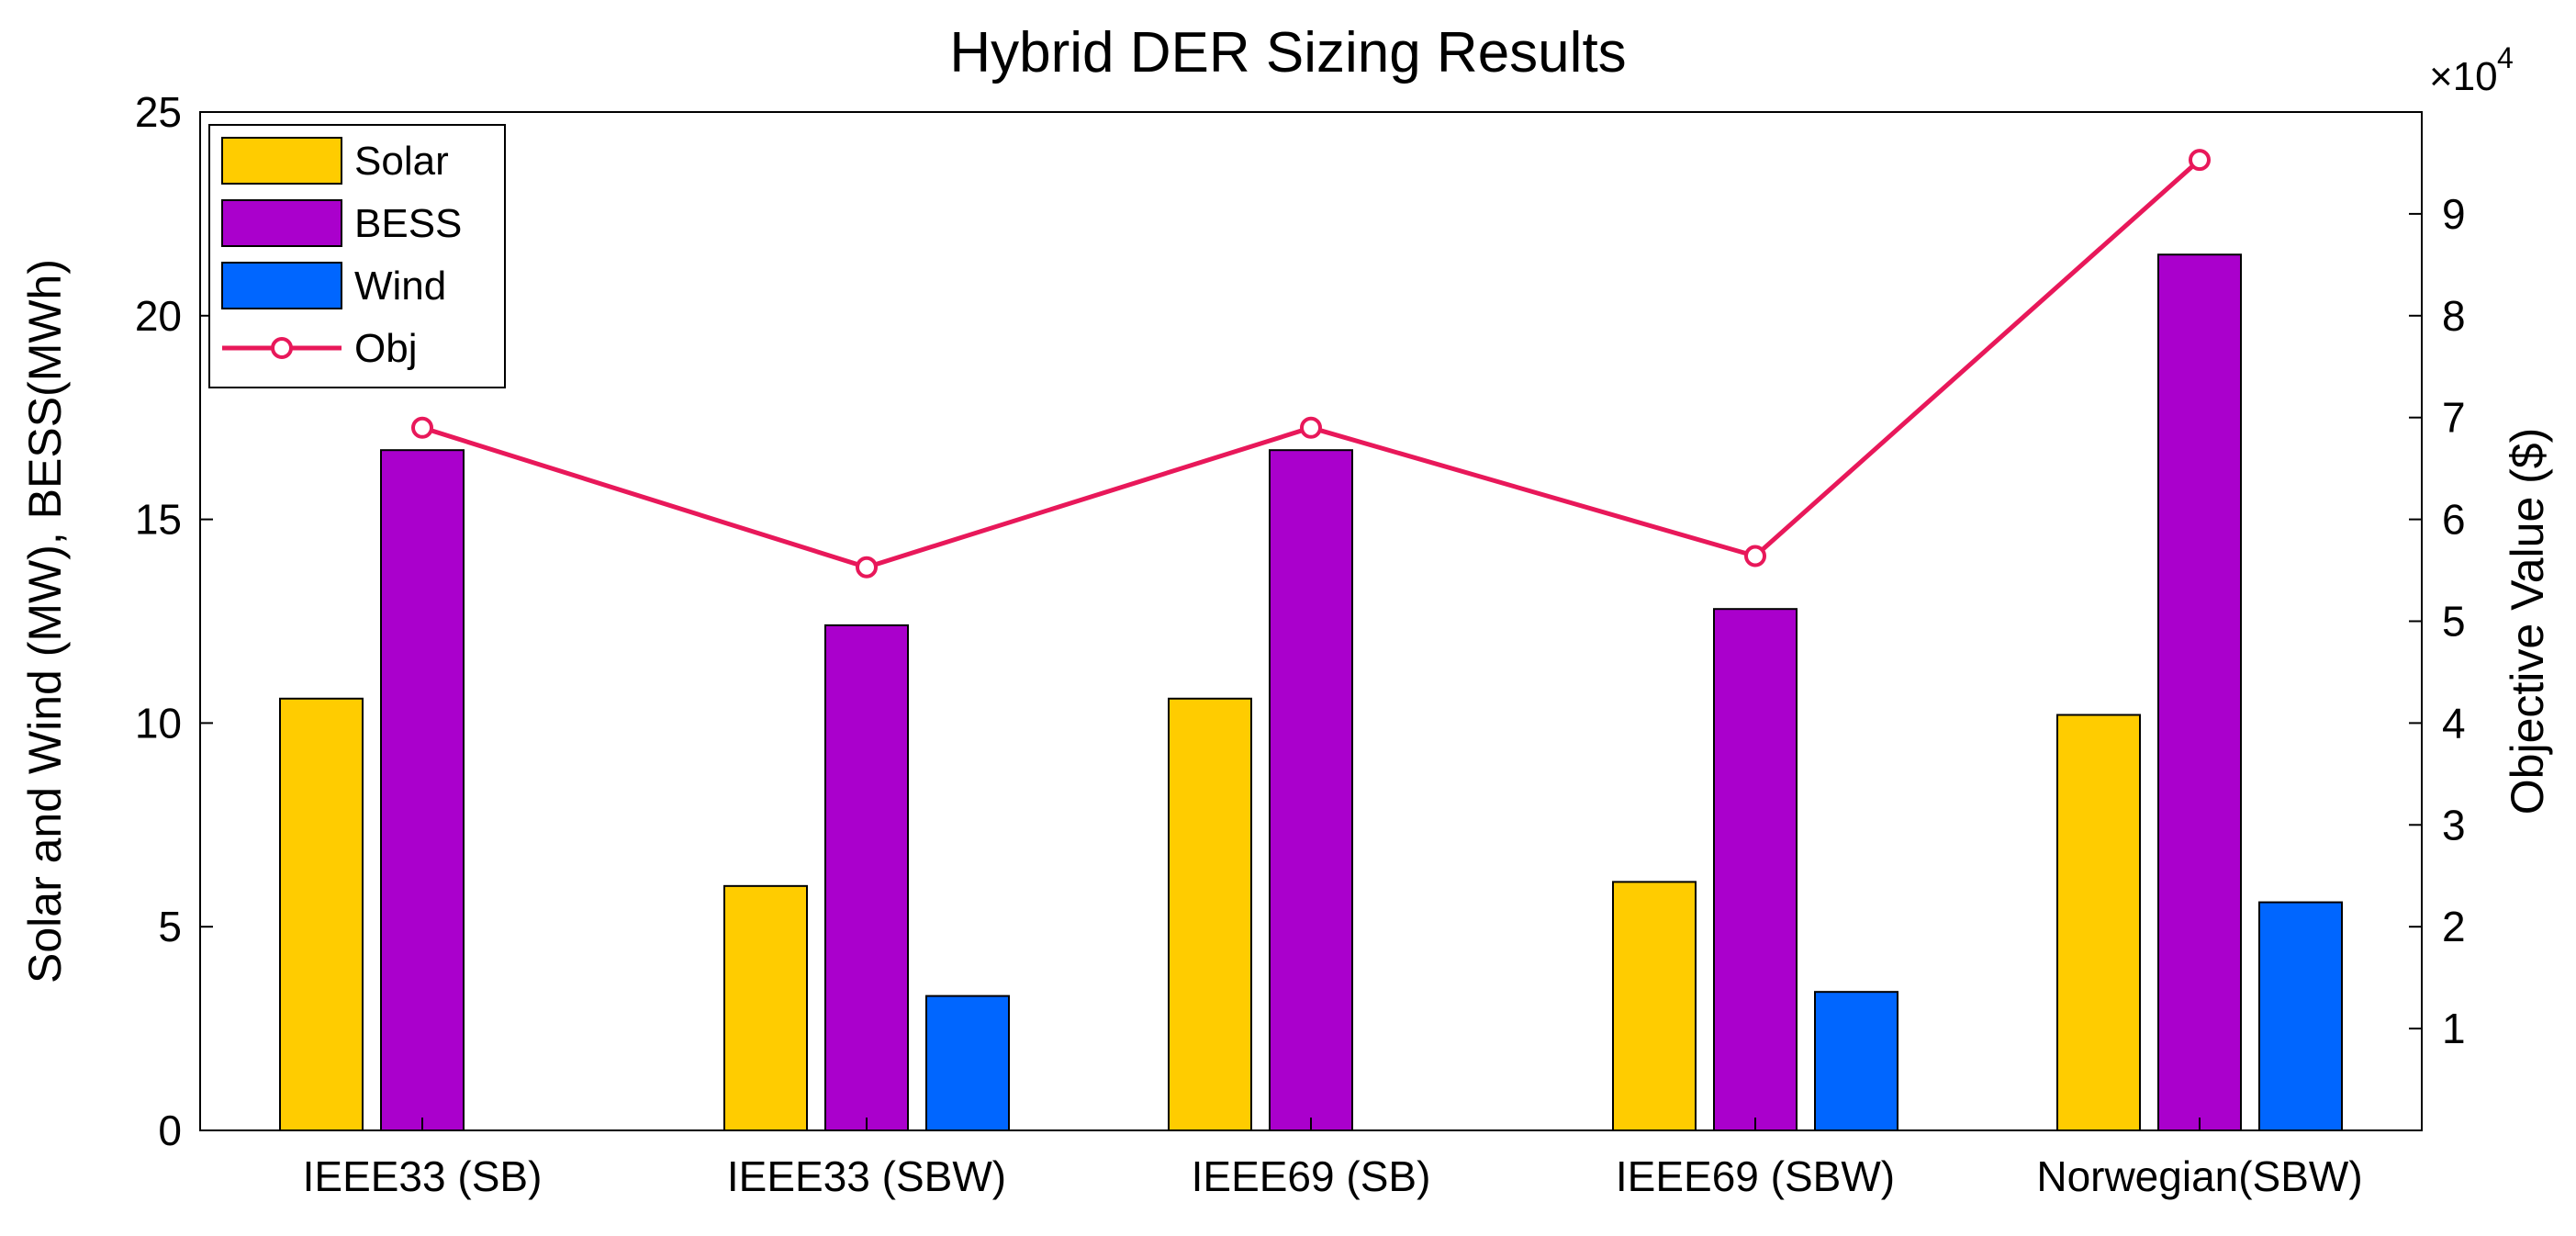 This screenshot has width=2576, height=1236. What do you see at coordinates (866, 1176) in the screenshot?
I see `x-tick-label: IEEE33 (SBW)` at bounding box center [866, 1176].